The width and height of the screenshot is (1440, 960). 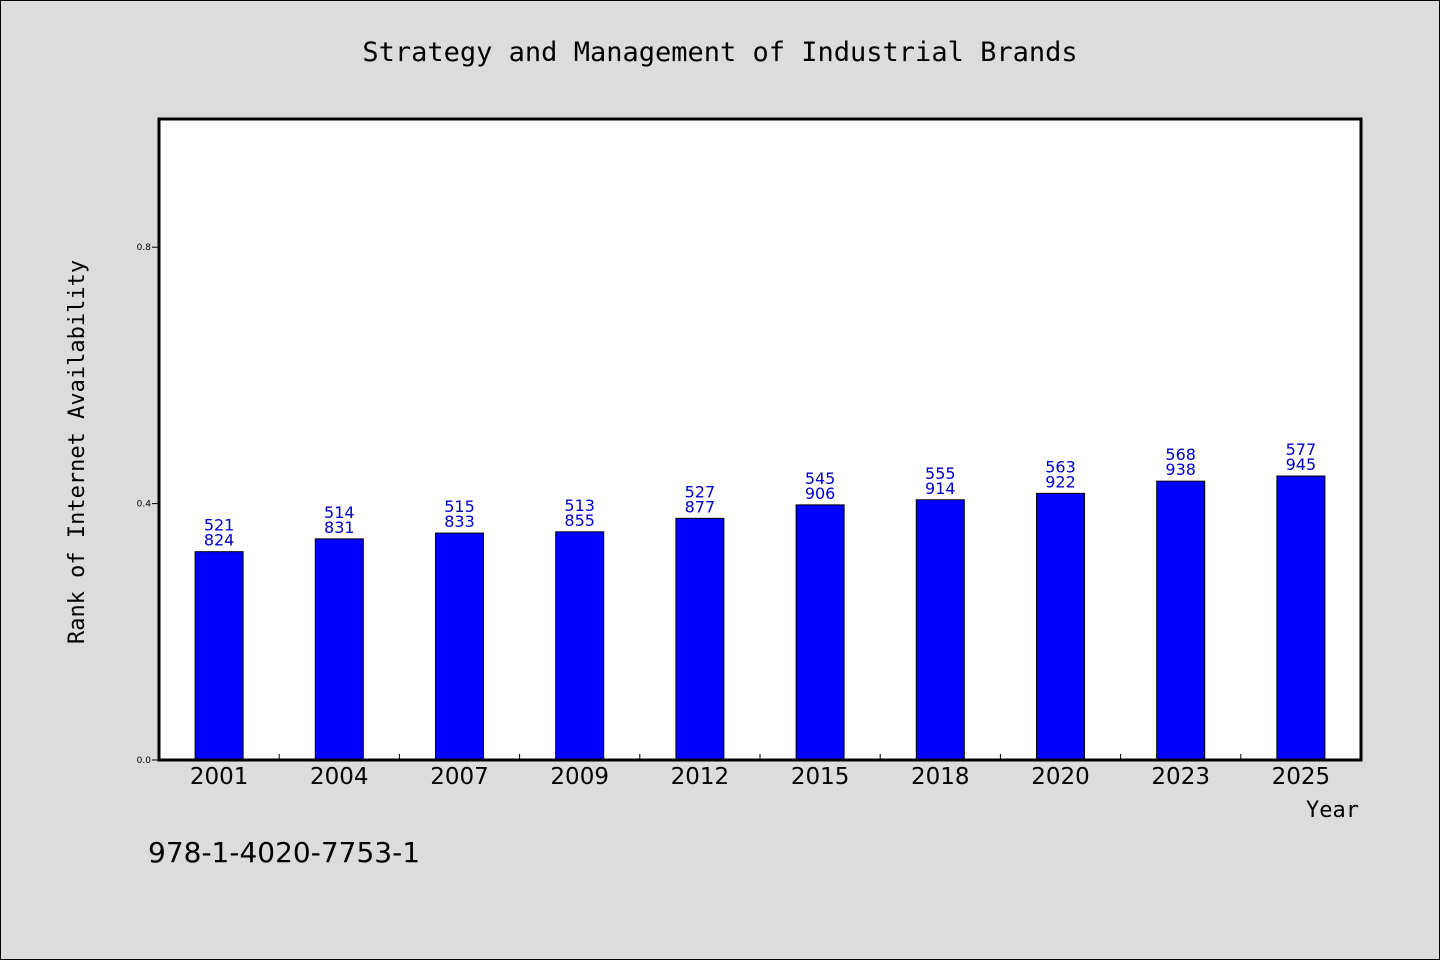 I want to click on x-tick-label: 2012, so click(x=700, y=777).